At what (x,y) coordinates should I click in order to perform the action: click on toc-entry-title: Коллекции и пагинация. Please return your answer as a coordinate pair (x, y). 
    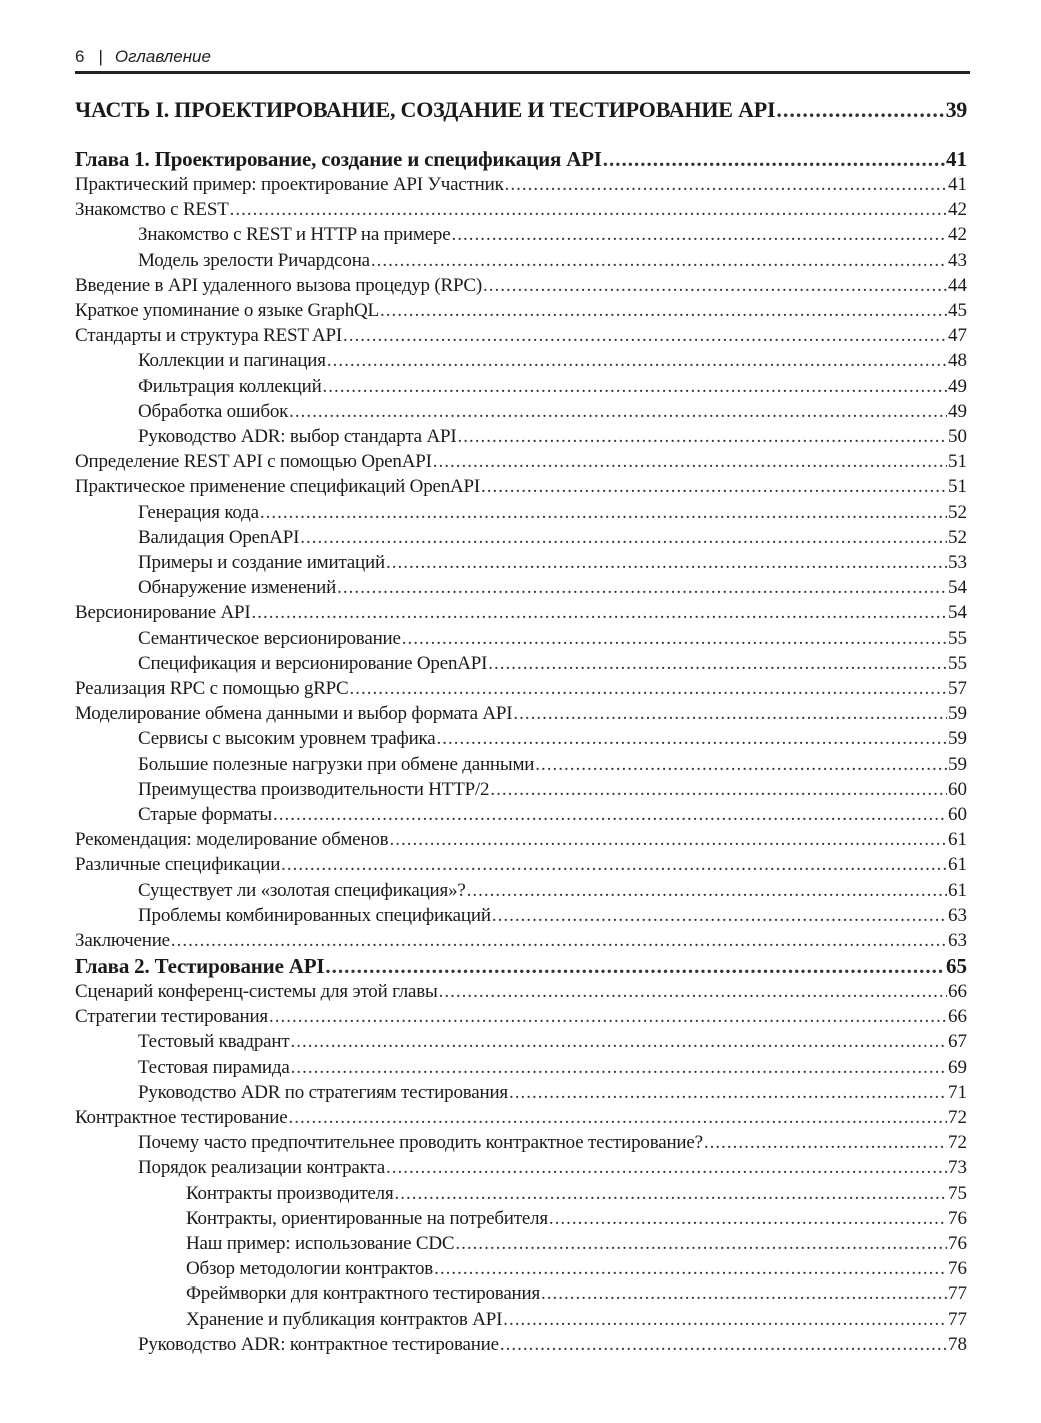
    Looking at the image, I should click on (232, 361).